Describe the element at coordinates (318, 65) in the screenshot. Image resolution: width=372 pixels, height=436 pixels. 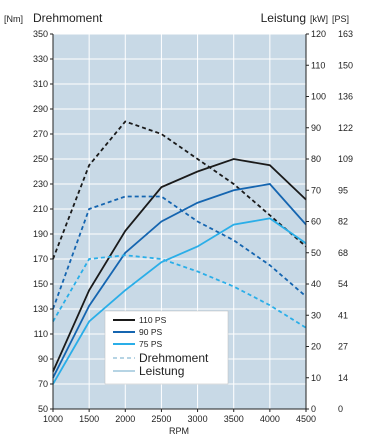
I see `right-kw-tick-label: 110` at that location.